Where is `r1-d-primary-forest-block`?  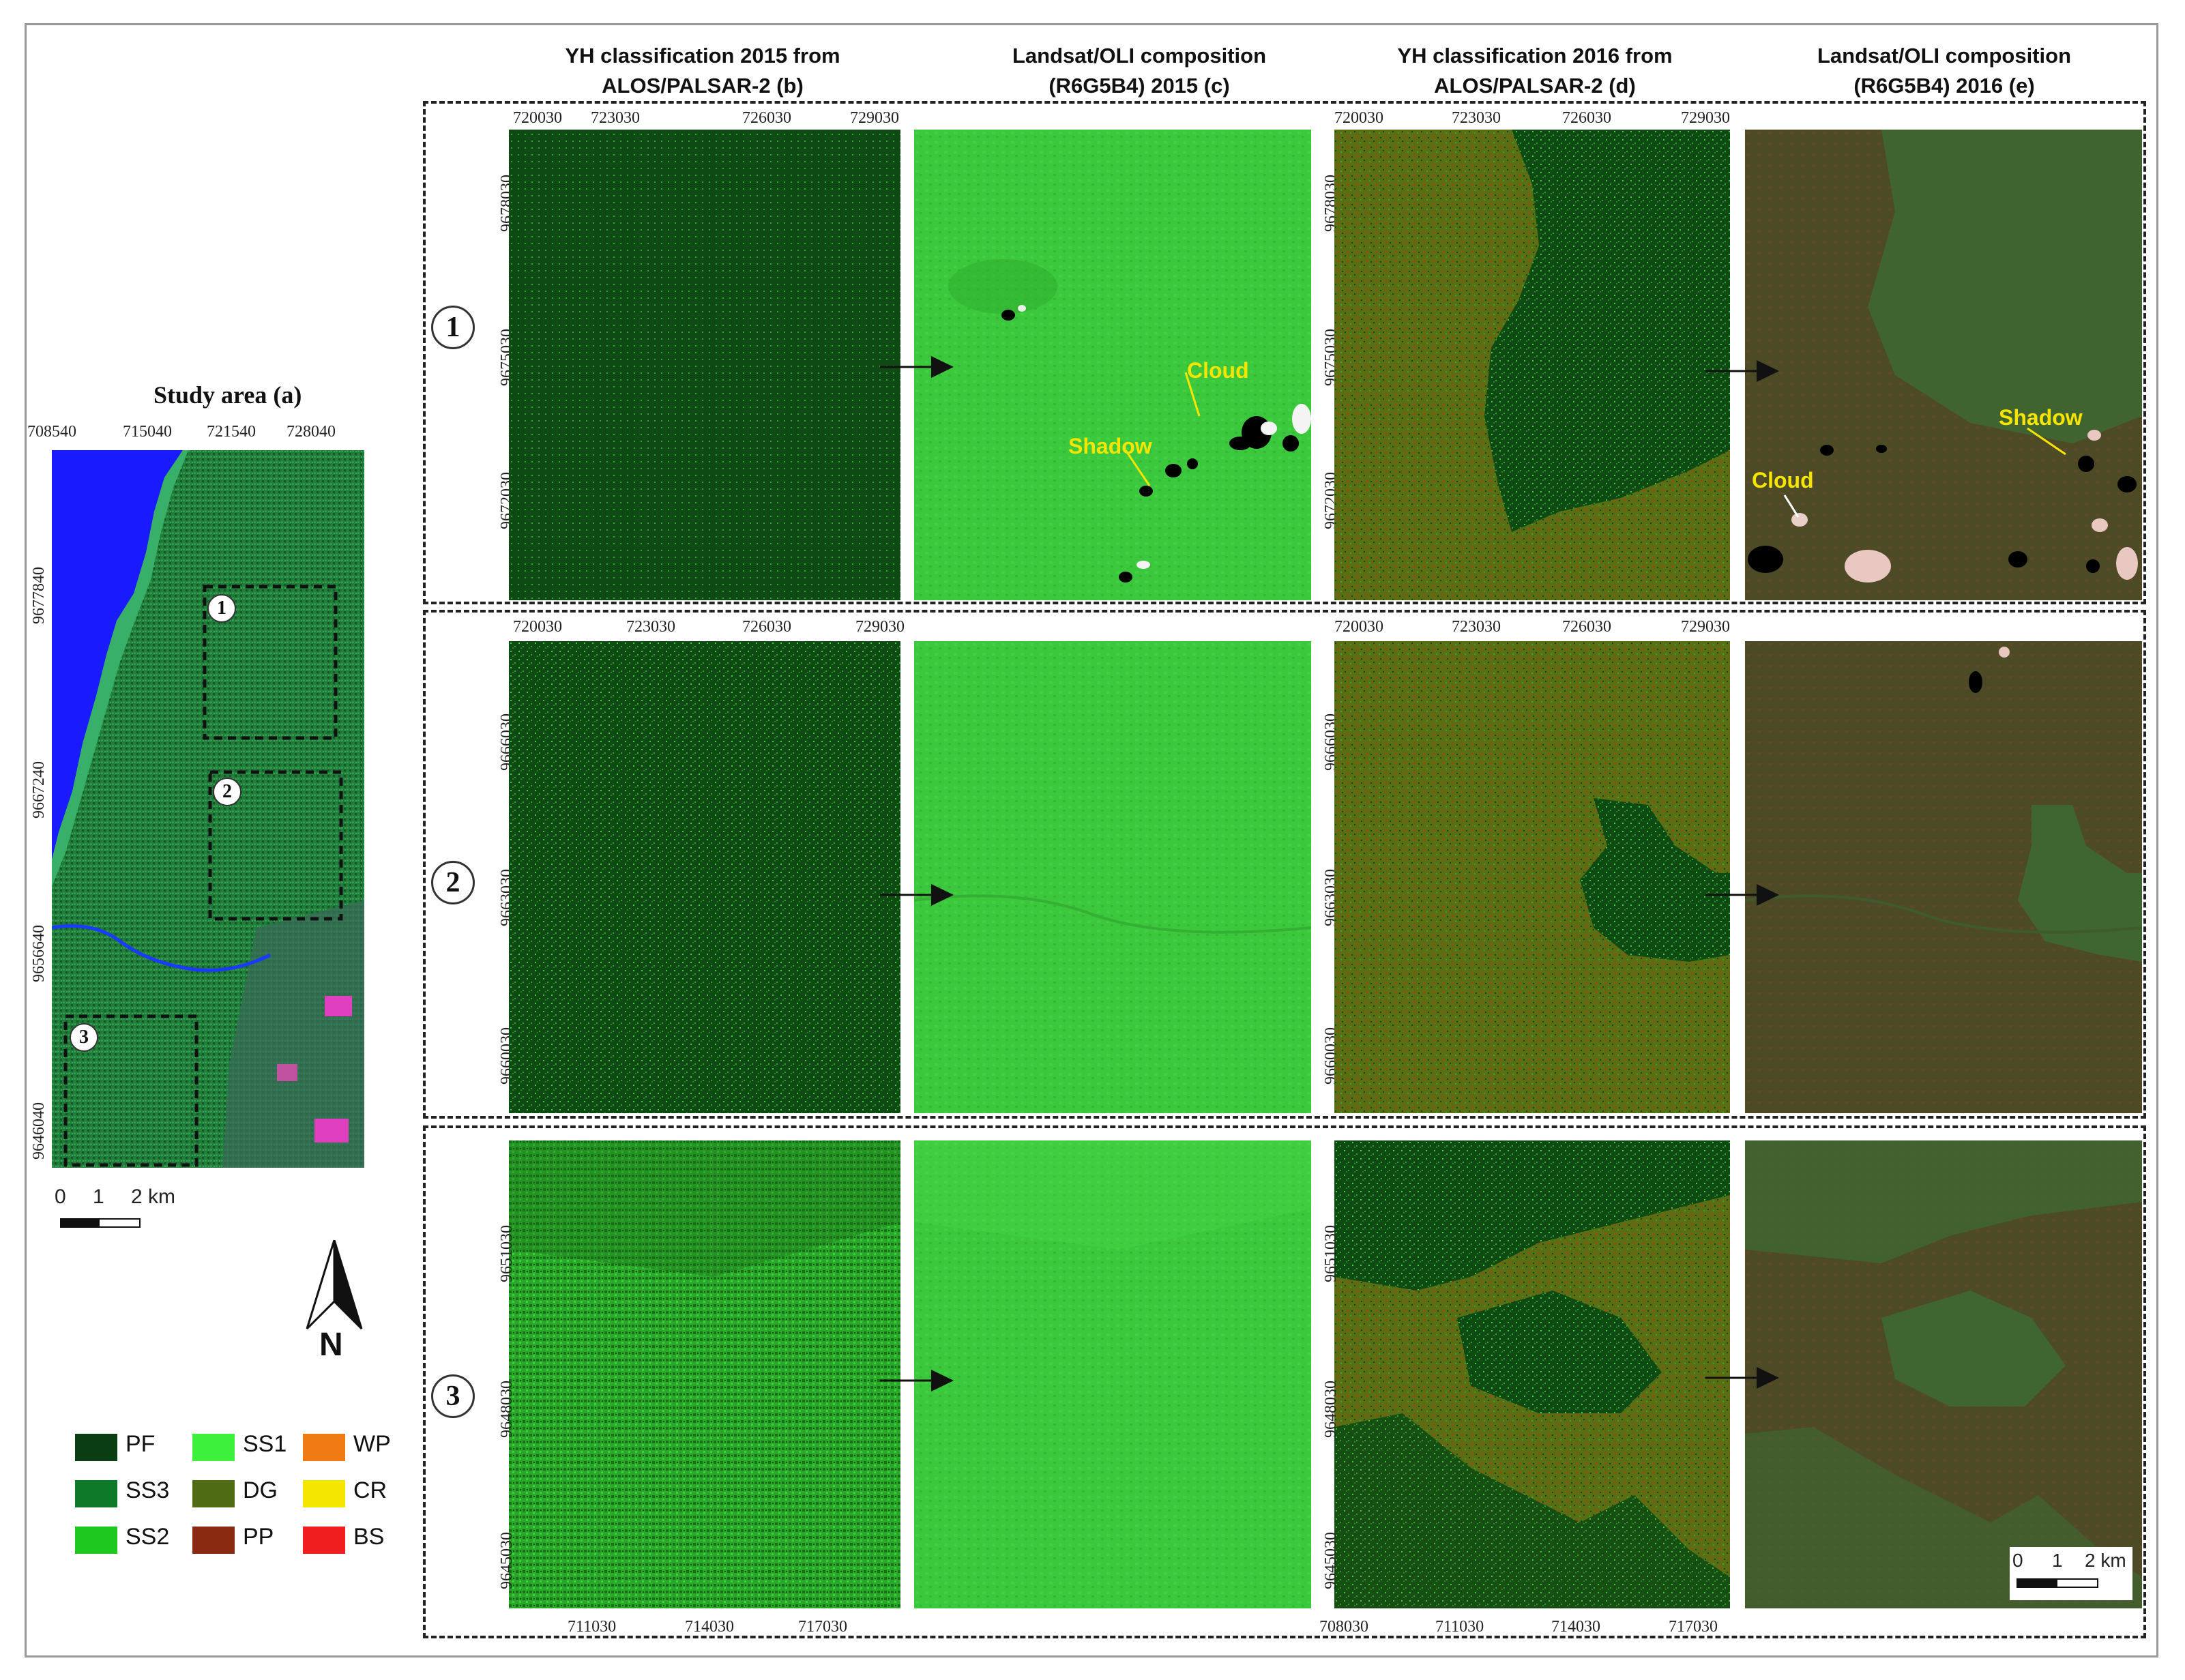
r1-d-primary-forest-block is located at coordinates (1607, 331).